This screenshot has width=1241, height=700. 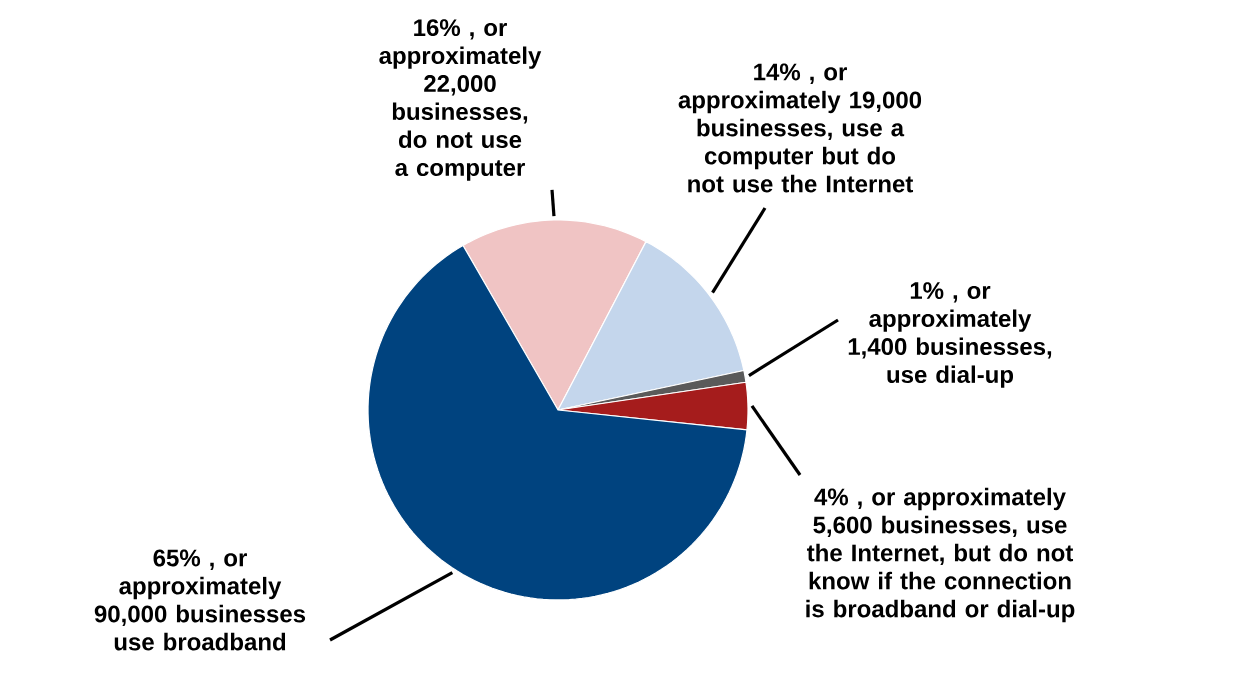 I want to click on slice-label: 65% , or approximately 90,000 businesses use broadband, so click(x=200, y=600).